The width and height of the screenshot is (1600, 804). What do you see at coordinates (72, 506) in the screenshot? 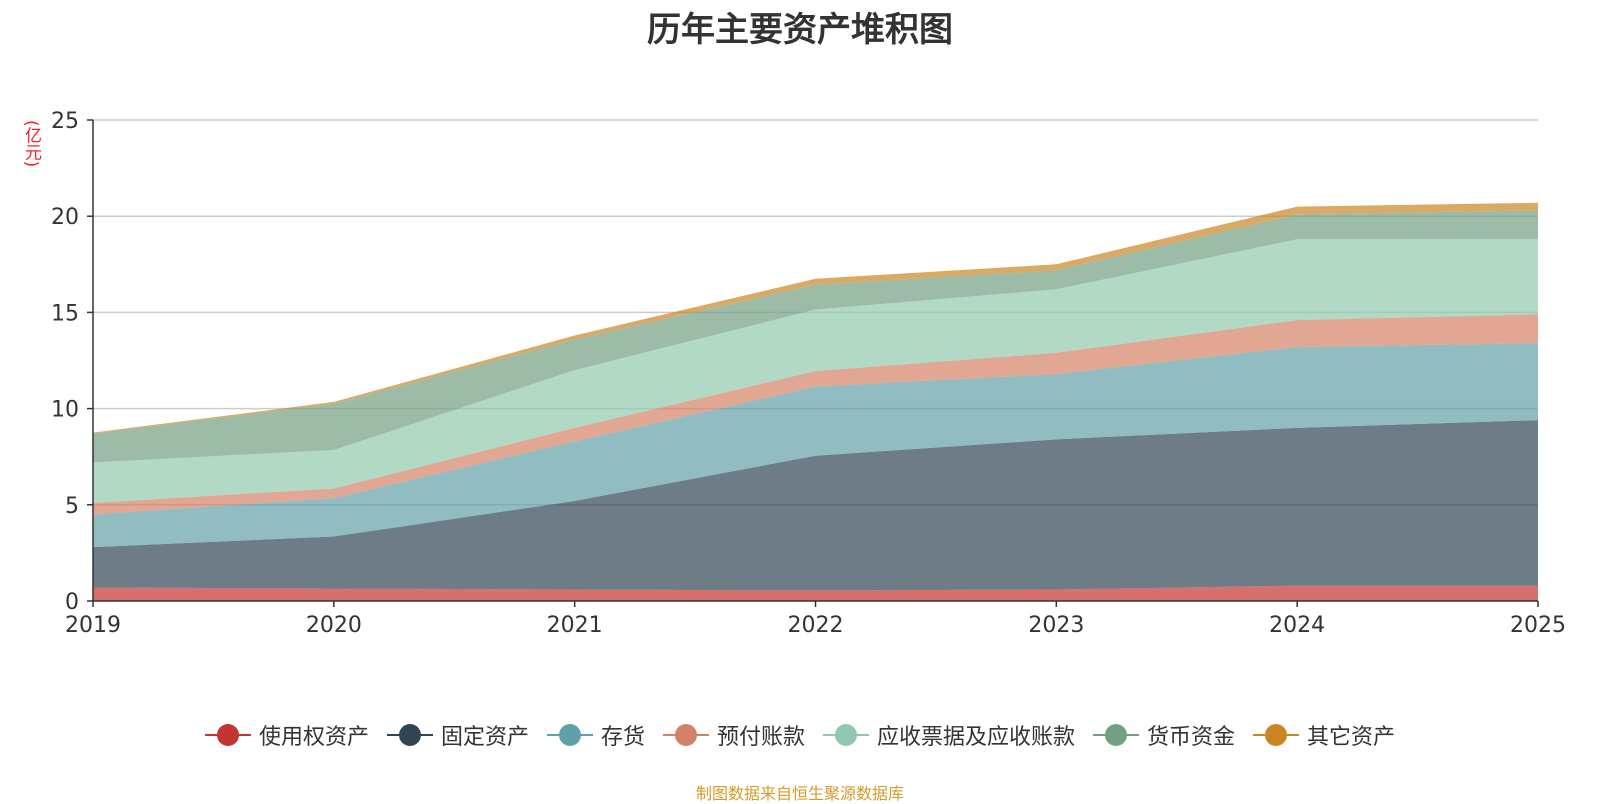
I see `y-tick-label: 5` at bounding box center [72, 506].